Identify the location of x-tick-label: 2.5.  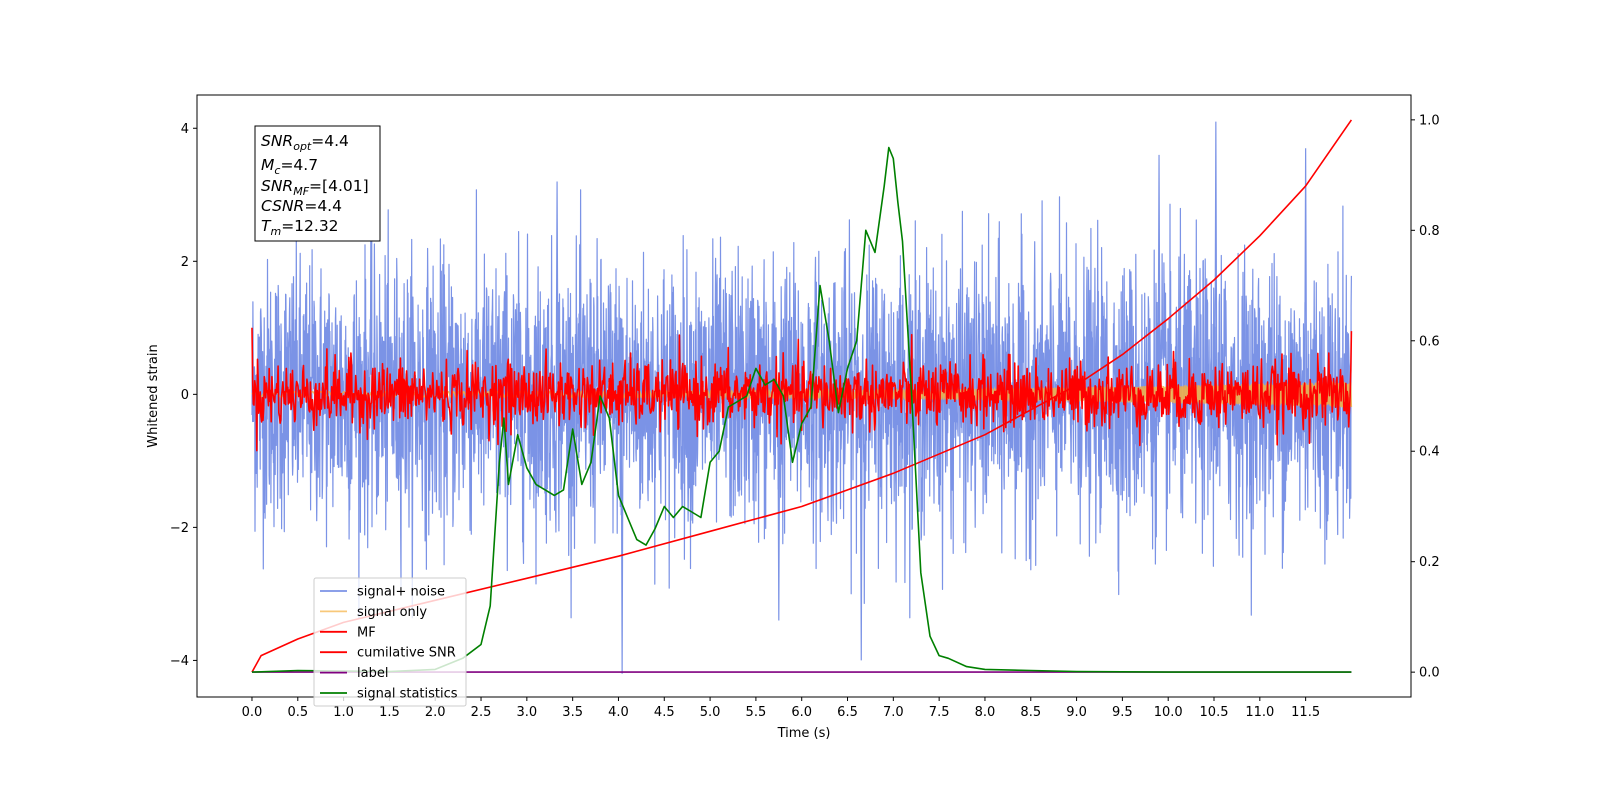
(481, 712).